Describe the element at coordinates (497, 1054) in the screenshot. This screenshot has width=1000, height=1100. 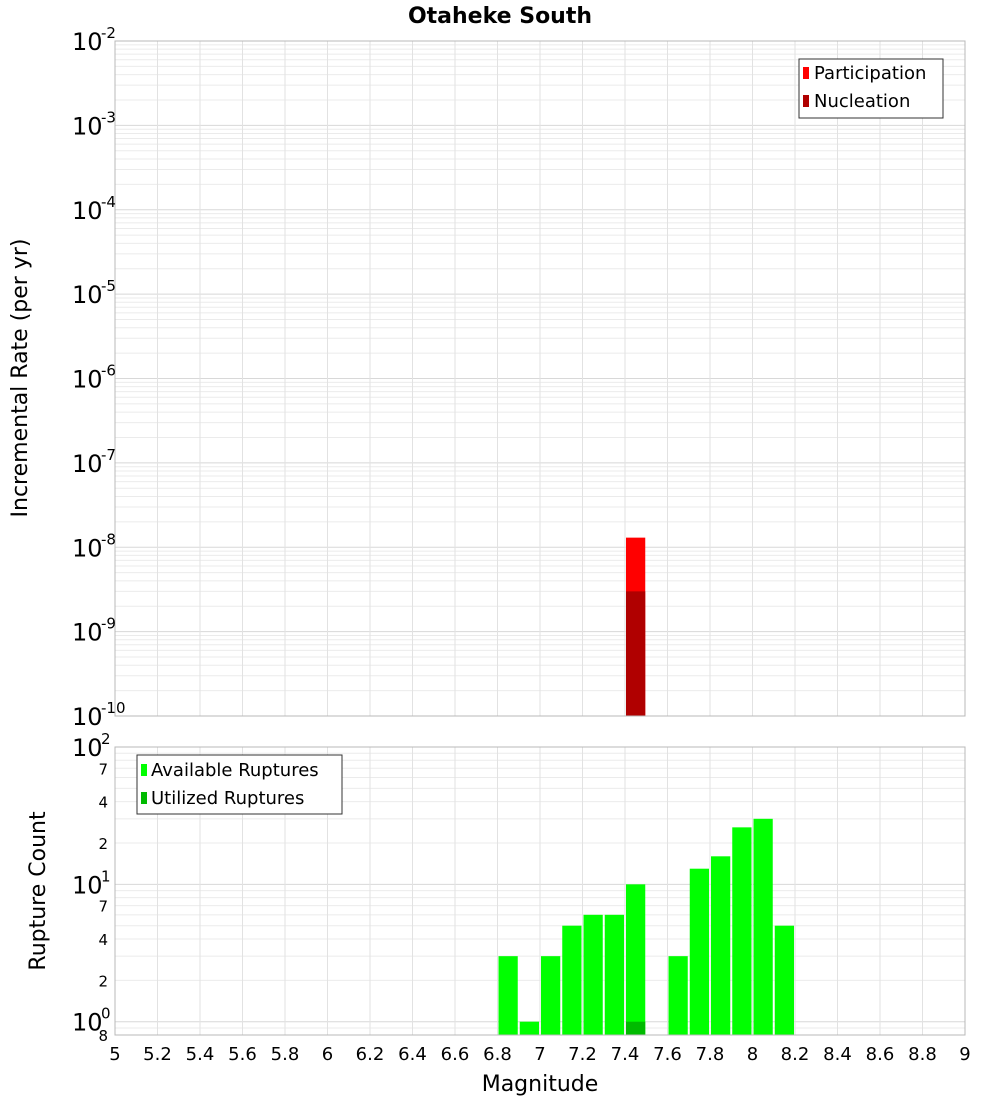
I see `x-tick-label: 6.8` at that location.